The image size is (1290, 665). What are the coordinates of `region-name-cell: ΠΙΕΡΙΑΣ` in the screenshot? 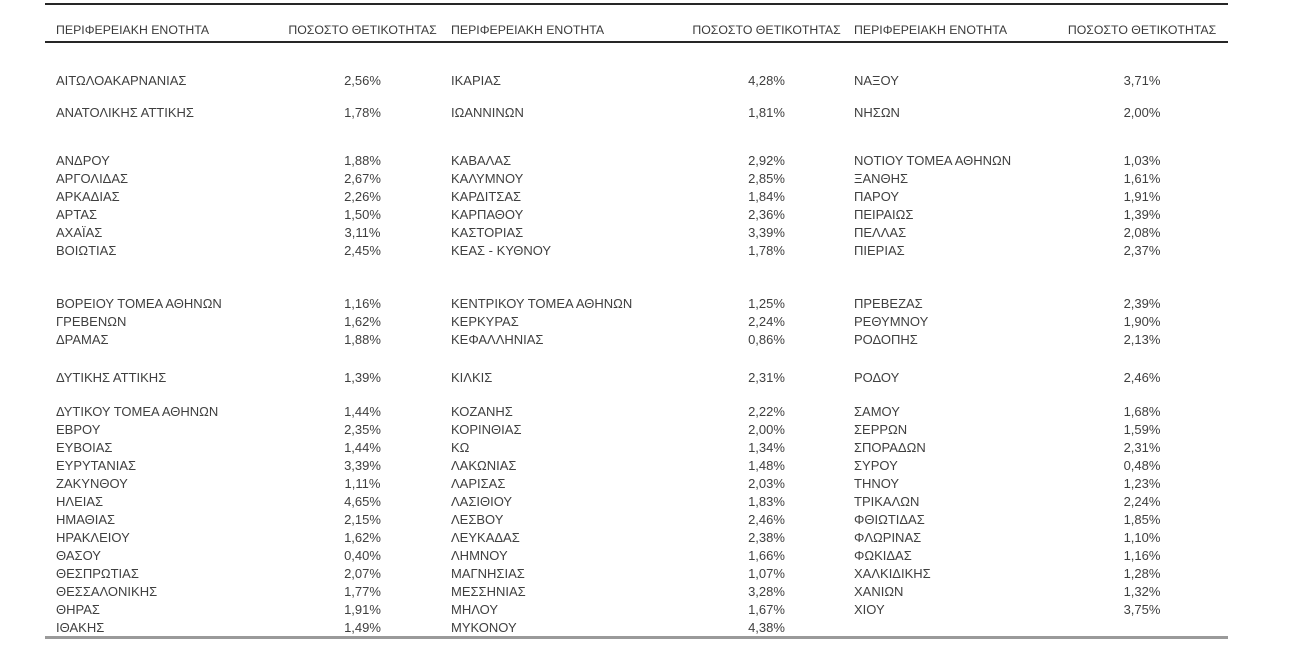 It's located at (879, 250).